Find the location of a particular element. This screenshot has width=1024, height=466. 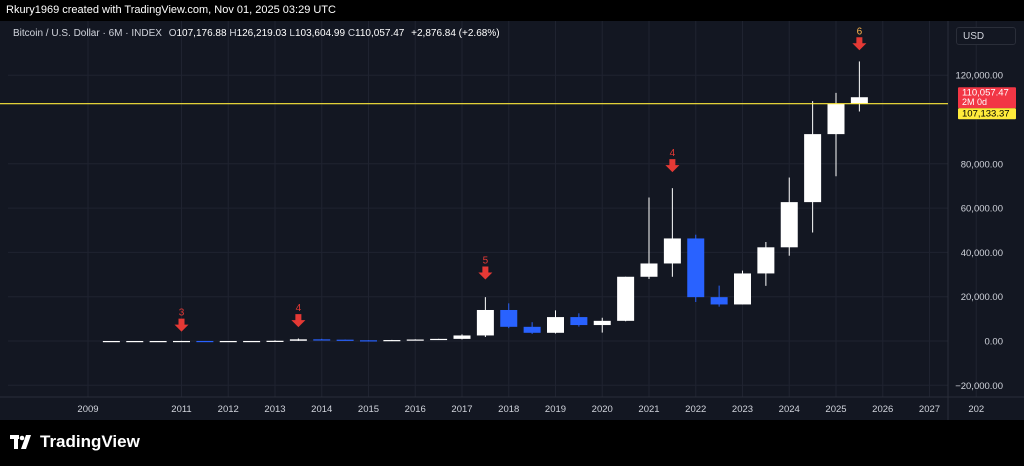

line-price-tag-bg is located at coordinates (987, 114).